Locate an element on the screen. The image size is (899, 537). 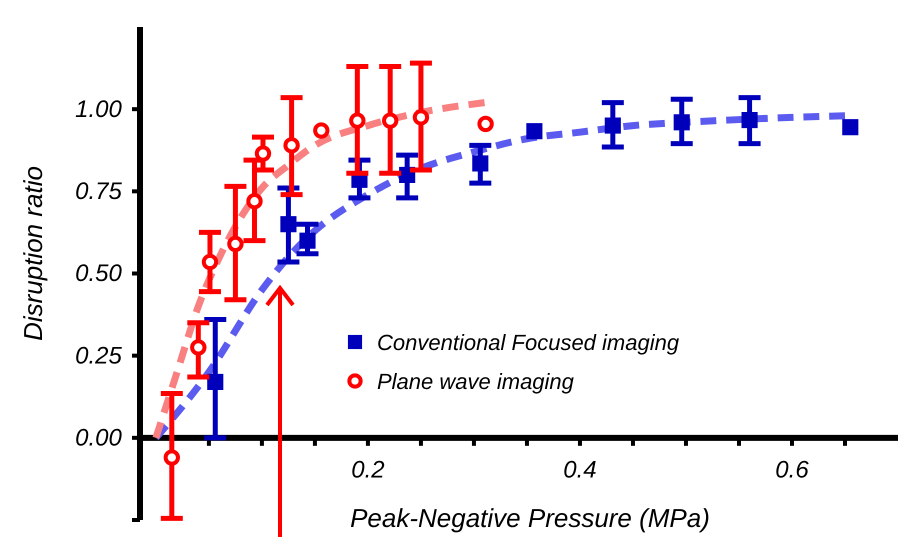
x-tick-label: 0.6 is located at coordinates (792, 470).